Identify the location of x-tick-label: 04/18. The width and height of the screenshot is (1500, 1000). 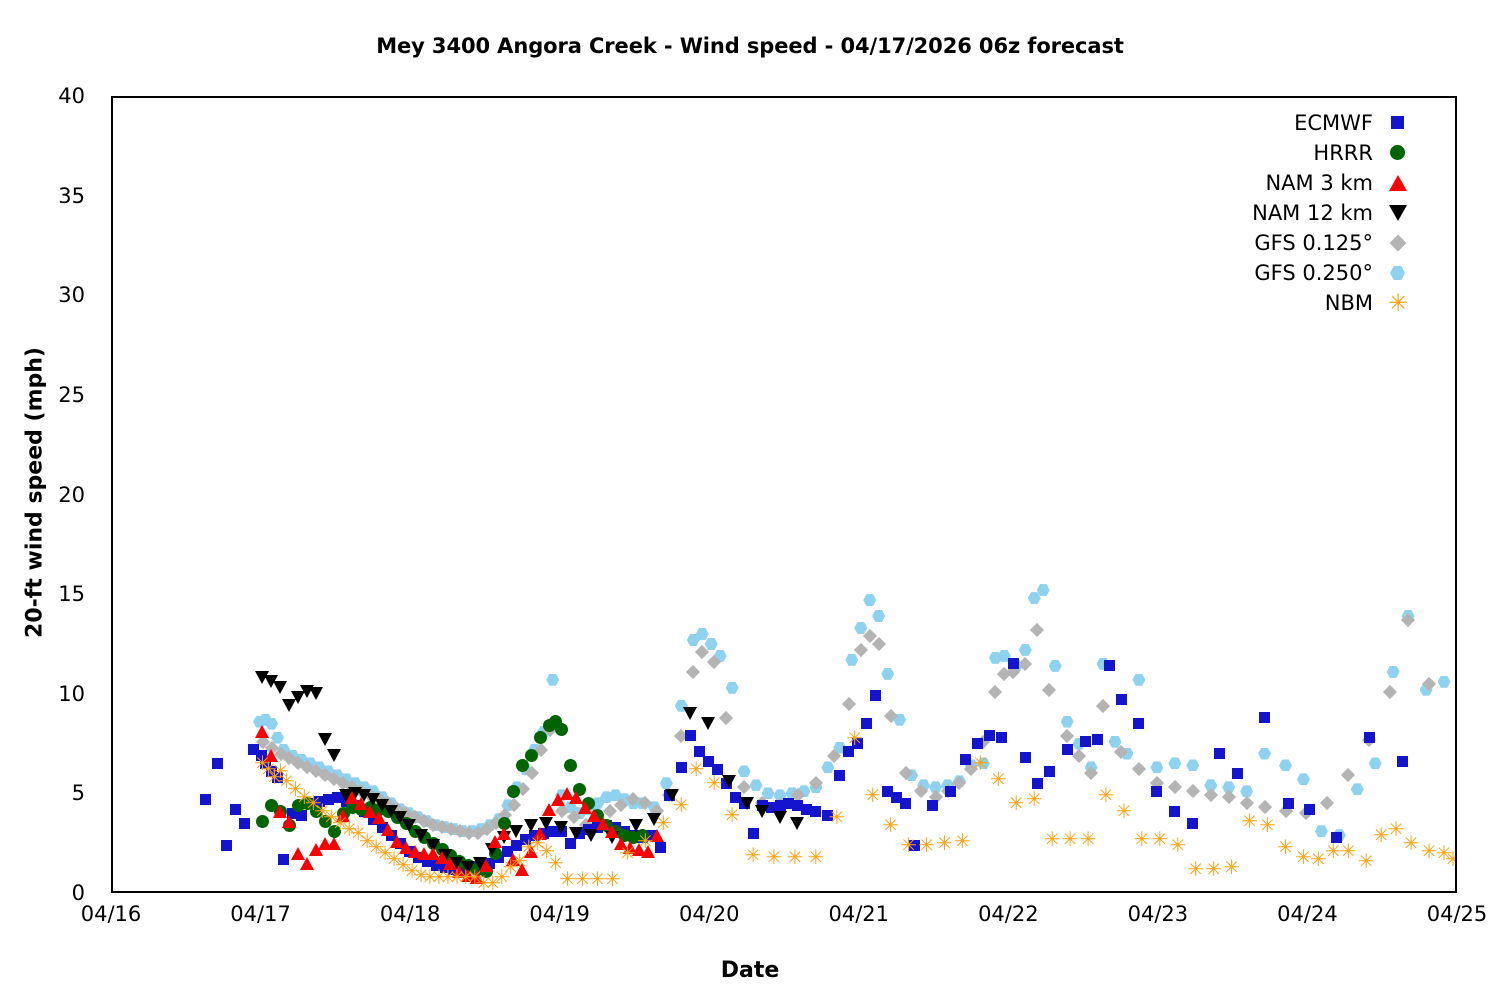
(410, 914).